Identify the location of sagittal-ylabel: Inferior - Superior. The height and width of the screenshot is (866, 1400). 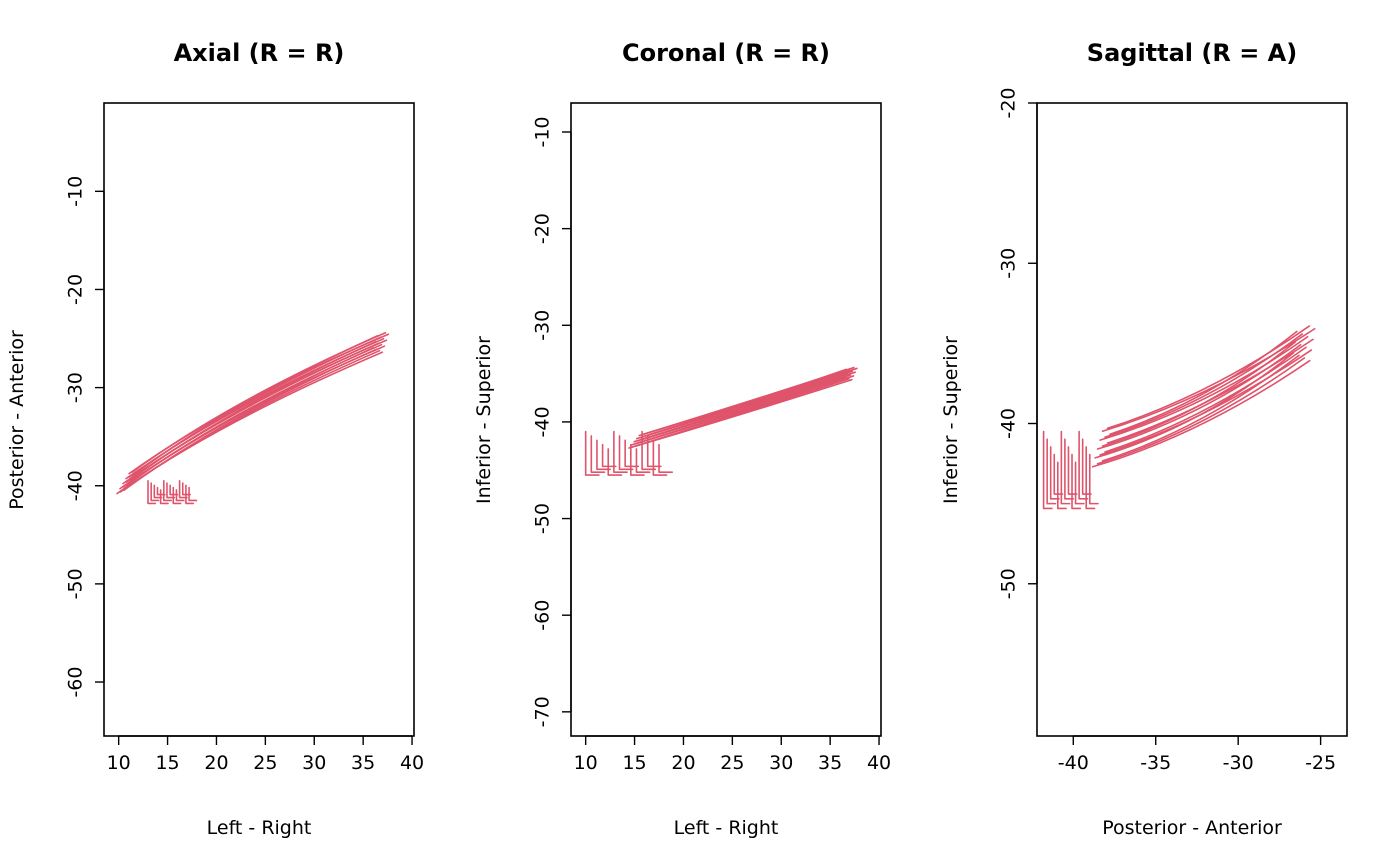
(951, 420).